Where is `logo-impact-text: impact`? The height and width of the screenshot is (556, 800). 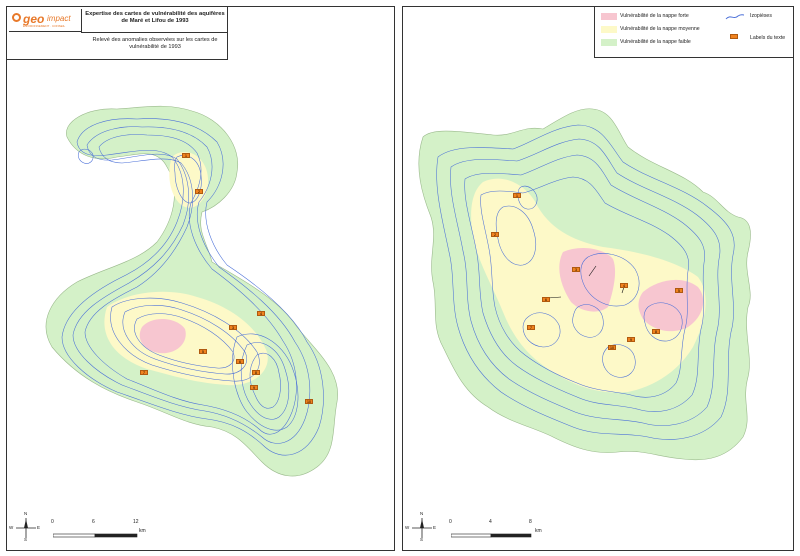 logo-impact-text: impact is located at coordinates (59, 18).